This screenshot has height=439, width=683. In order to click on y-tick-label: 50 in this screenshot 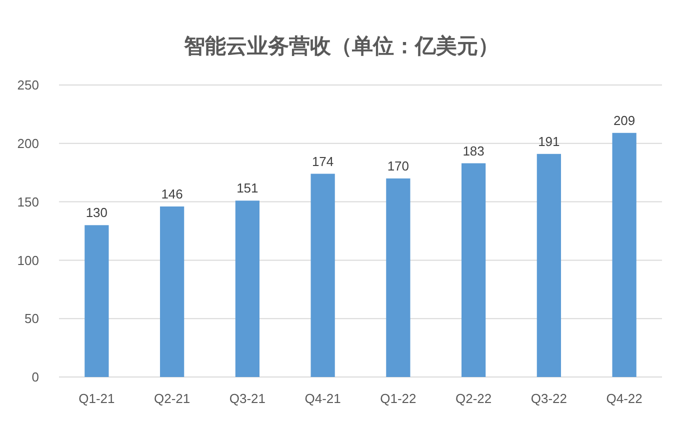, I will do `click(31, 318)`.